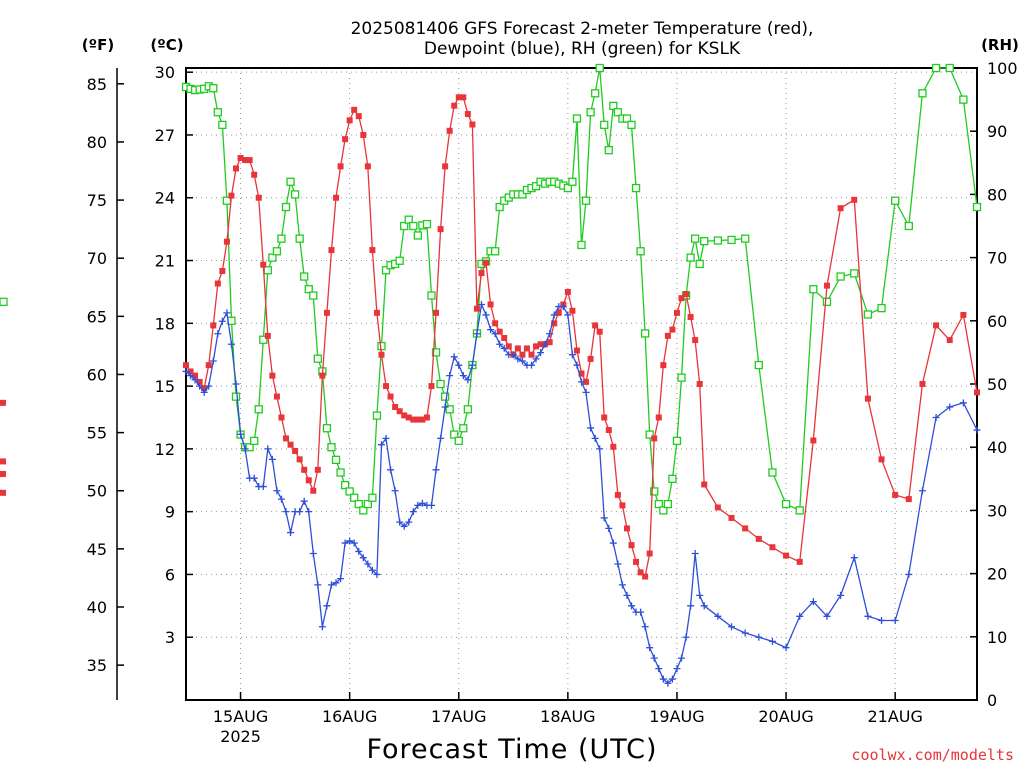 The width and height of the screenshot is (1024, 768). I want to click on rh-tick-label: 90, so click(997, 131).